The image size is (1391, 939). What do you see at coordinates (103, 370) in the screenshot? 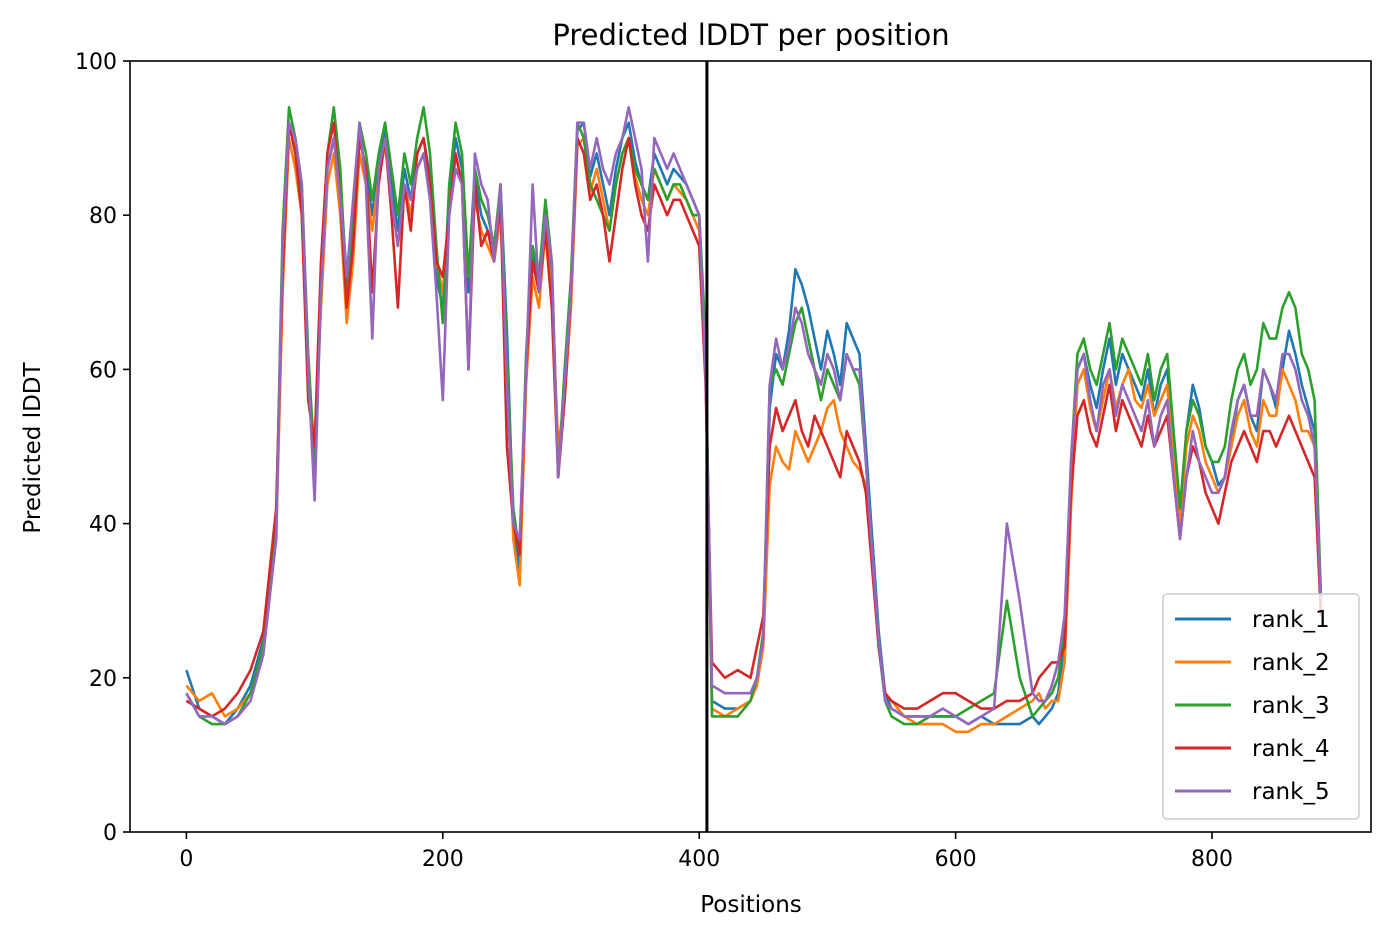
I see `y-tick-label: 60` at bounding box center [103, 370].